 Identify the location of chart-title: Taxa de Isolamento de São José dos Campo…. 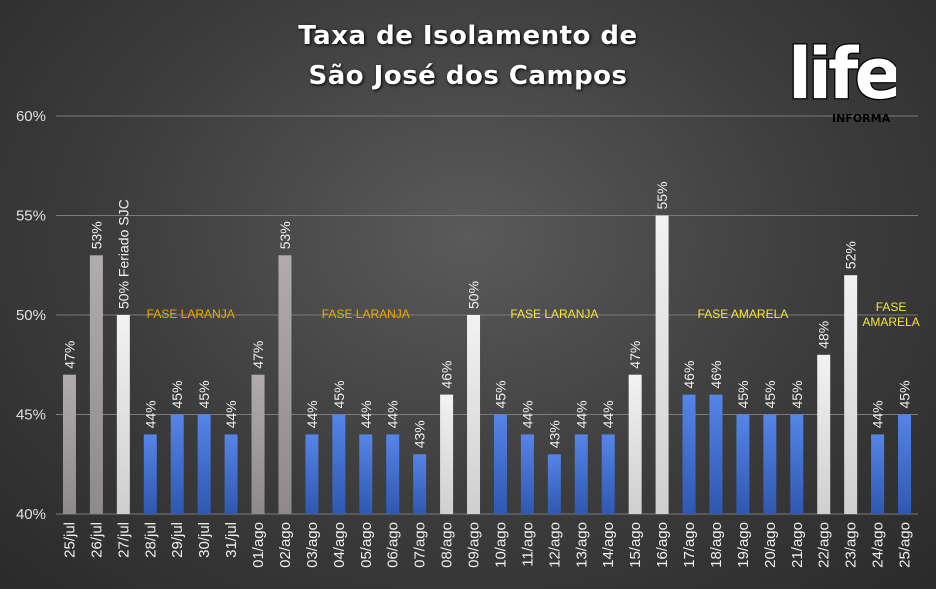
(468, 56).